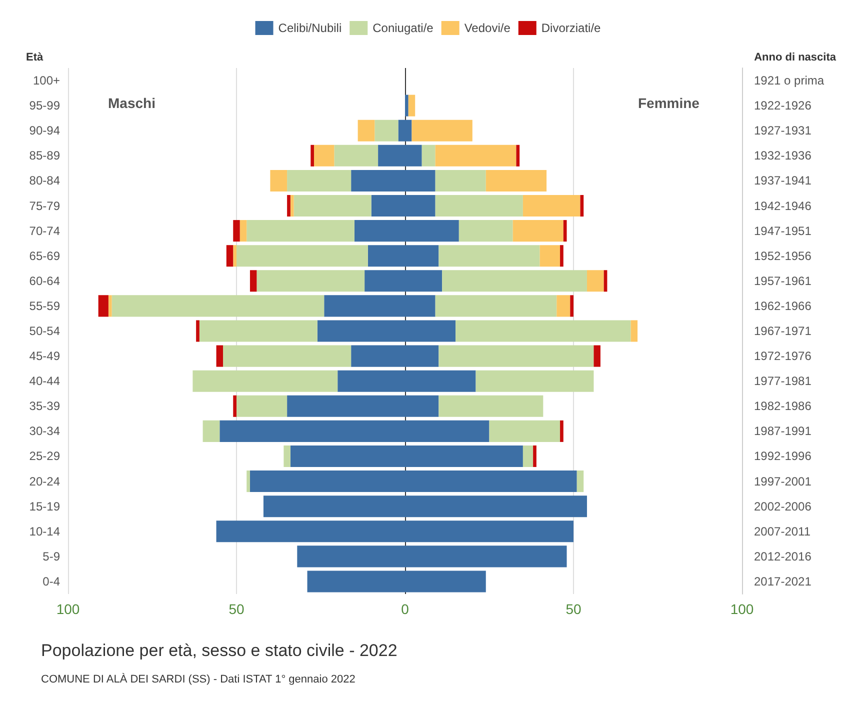 The height and width of the screenshot is (712, 856). I want to click on y-tick-label: 15-19, so click(44, 506).